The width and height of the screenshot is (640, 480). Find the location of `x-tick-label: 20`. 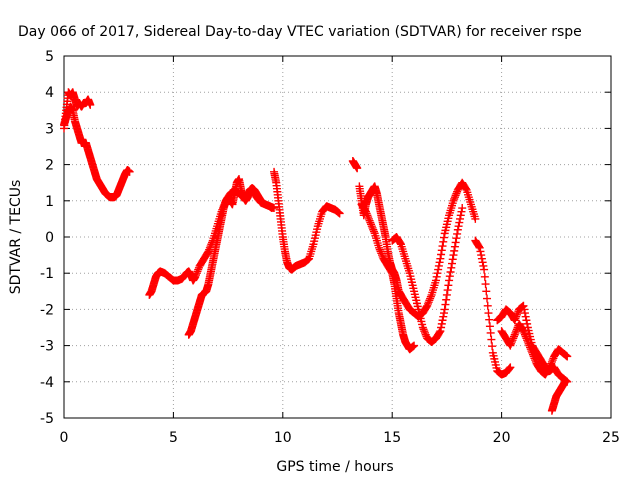

x-tick-label: 20 is located at coordinates (502, 438).